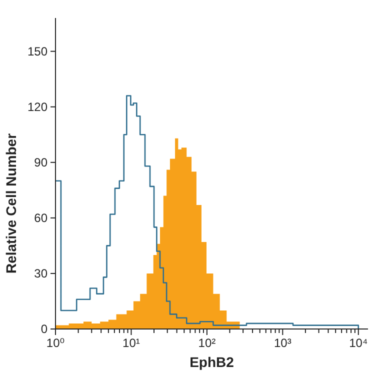 The image size is (375, 375). What do you see at coordinates (212, 362) in the screenshot?
I see `x-axis-title: EphB2` at bounding box center [212, 362].